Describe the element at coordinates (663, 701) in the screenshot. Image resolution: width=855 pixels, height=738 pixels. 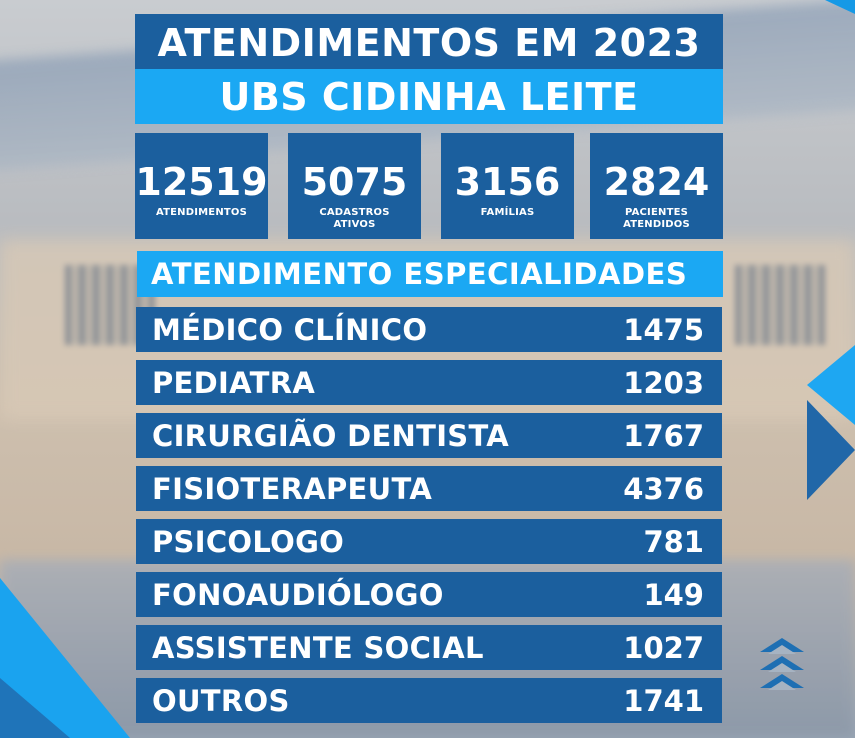
I see `specialty-value: 1741` at that location.